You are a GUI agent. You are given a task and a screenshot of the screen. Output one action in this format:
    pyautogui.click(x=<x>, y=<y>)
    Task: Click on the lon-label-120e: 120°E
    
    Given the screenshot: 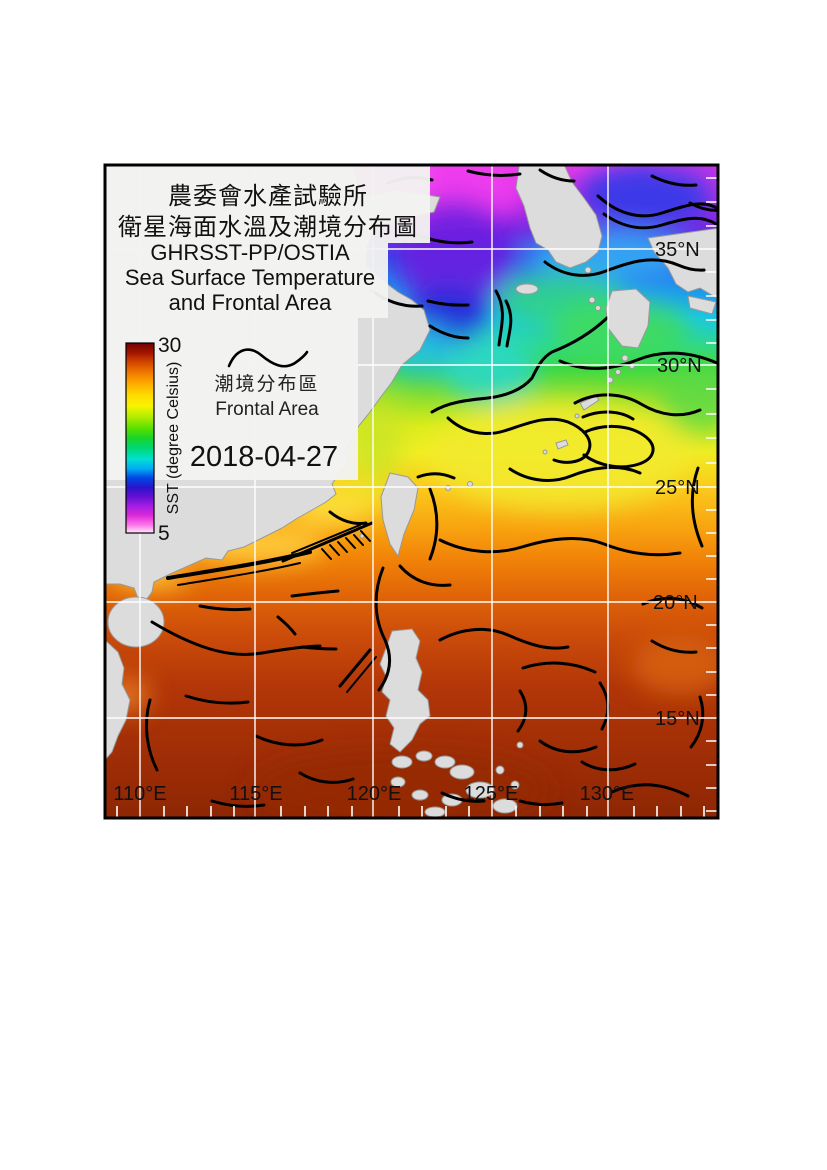 What is the action you would take?
    pyautogui.click(x=374, y=794)
    